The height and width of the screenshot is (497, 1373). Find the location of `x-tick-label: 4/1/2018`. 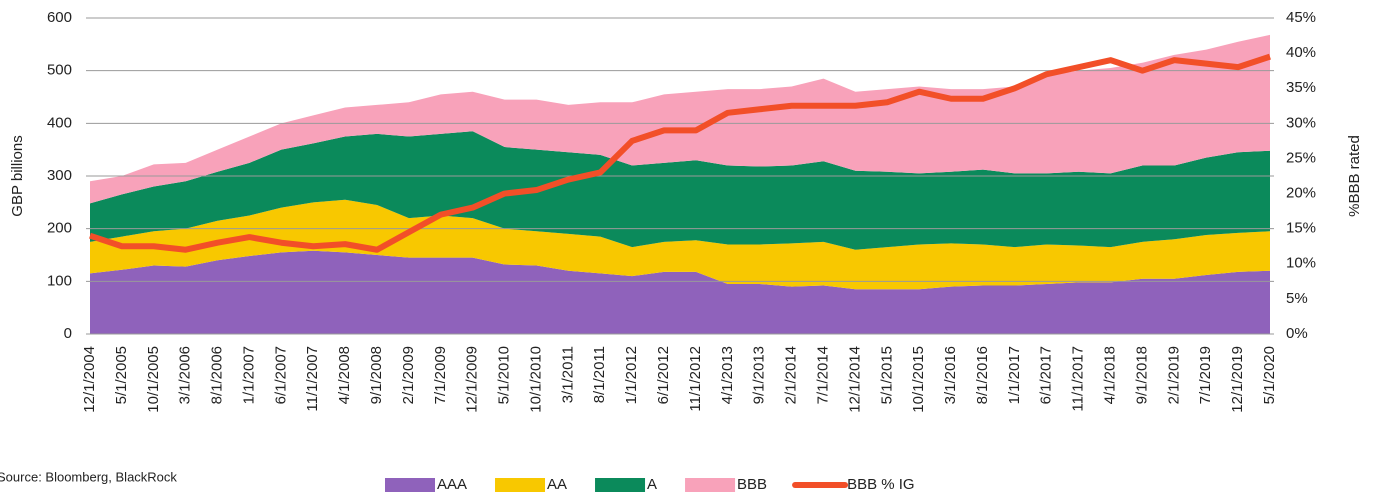

x-tick-label: 4/1/2018 is located at coordinates (1110, 375).